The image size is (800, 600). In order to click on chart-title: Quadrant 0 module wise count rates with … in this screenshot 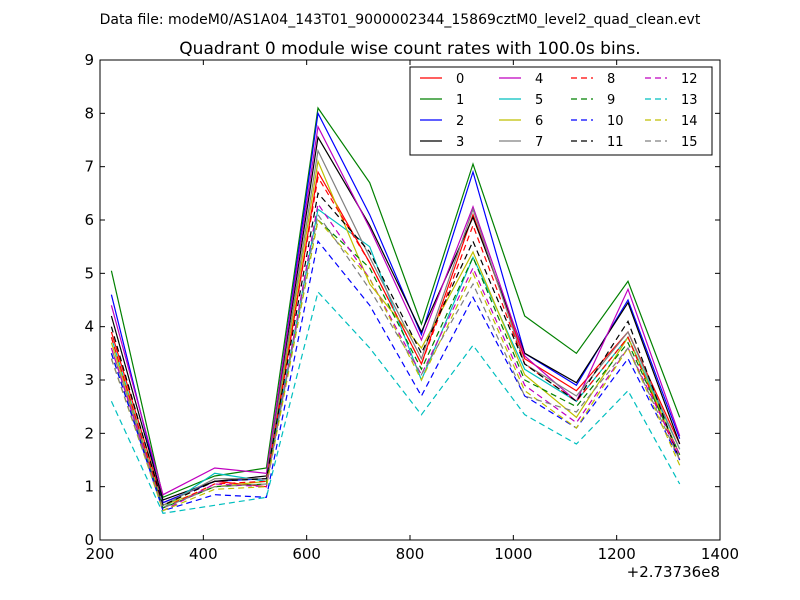, I will do `click(409, 49)`.